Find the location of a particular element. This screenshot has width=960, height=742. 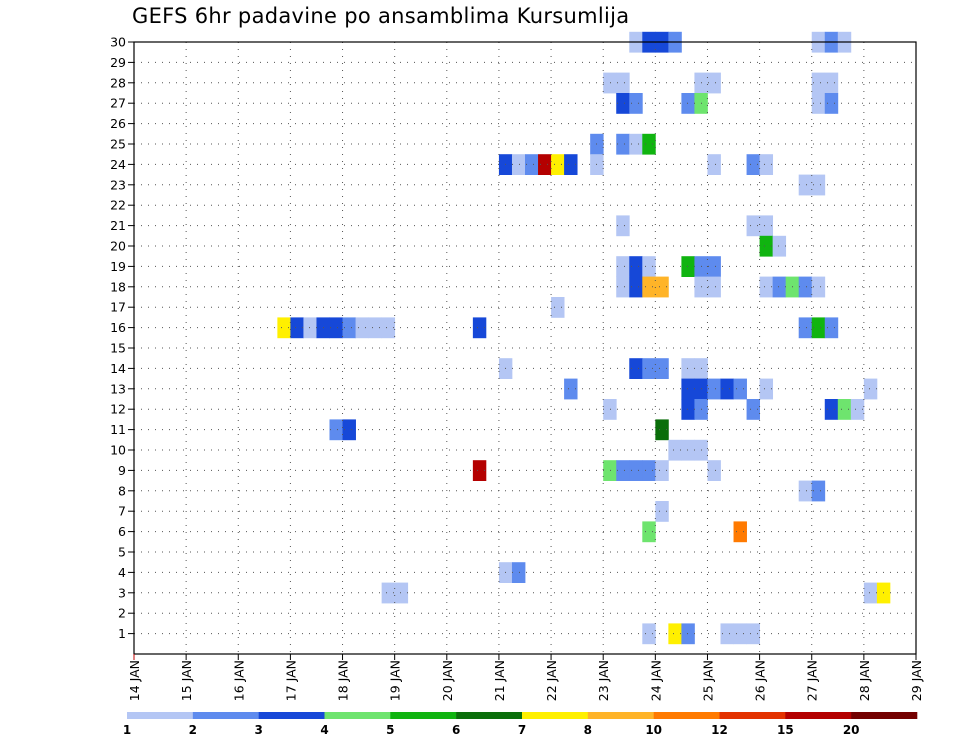

x-tick-label: 21 JAN is located at coordinates (499, 680).